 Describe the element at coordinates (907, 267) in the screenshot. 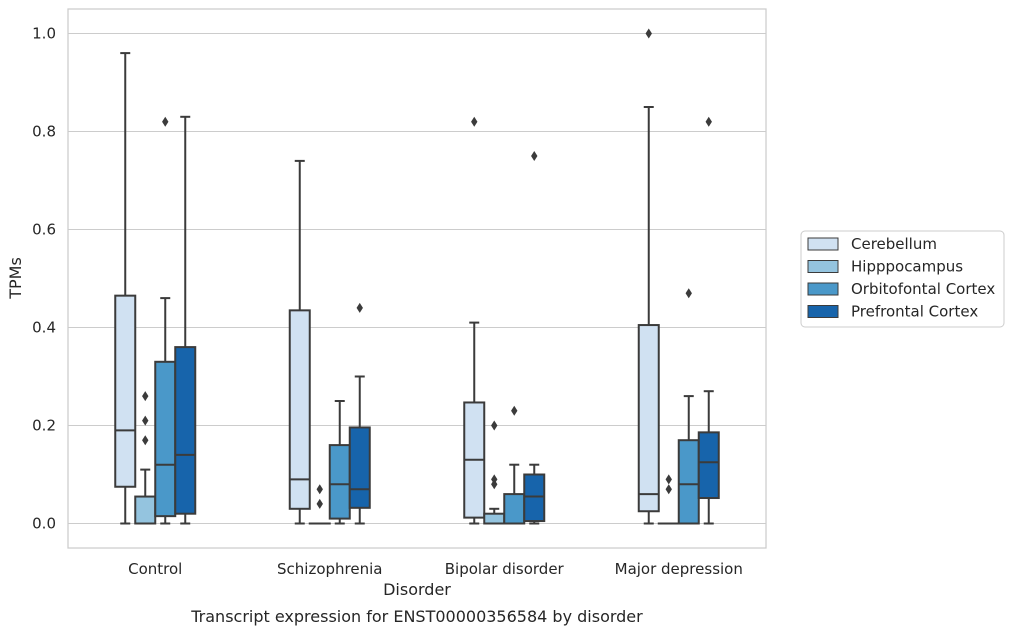

I see `legend-label: Hipppocampus` at that location.